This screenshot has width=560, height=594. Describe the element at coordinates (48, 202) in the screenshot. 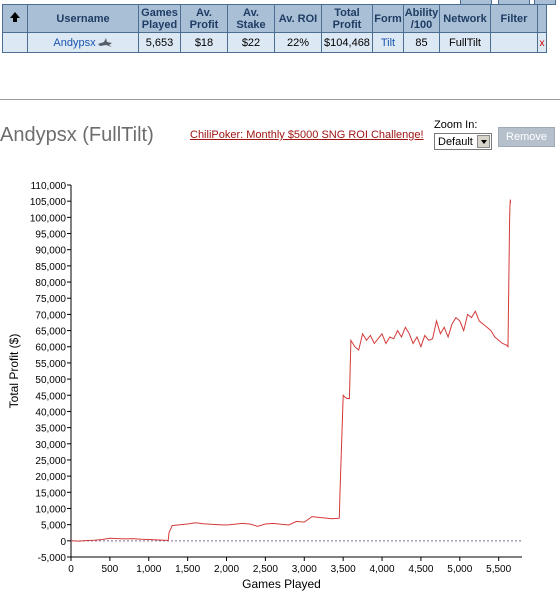

I see `y-tick-label: 105,000` at that location.